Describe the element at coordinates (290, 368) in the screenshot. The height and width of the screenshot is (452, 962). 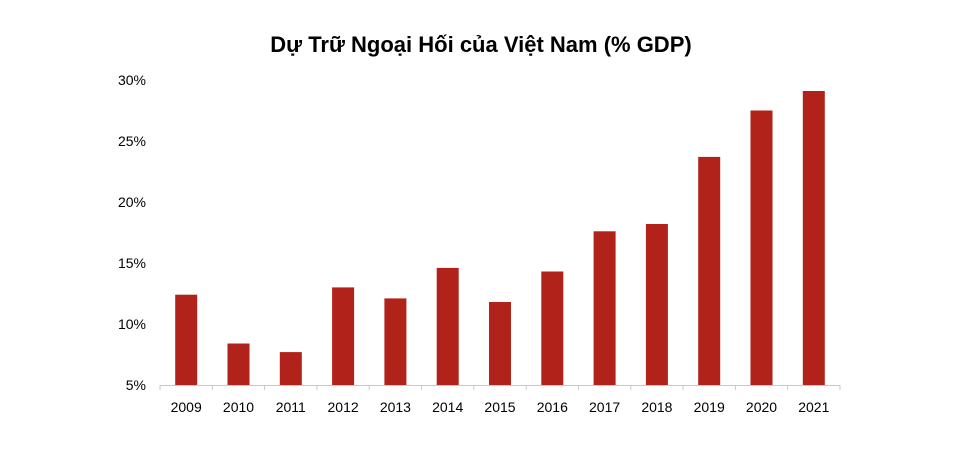
I see `bar-2011` at that location.